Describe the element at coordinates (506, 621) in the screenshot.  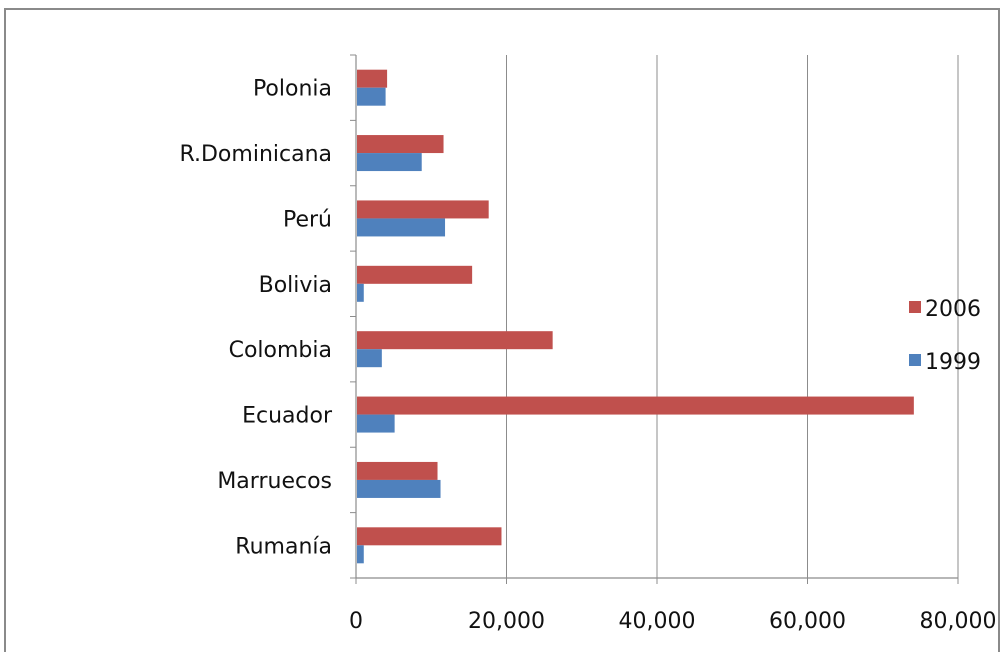
I see `x-tick-label: 20,000` at that location.